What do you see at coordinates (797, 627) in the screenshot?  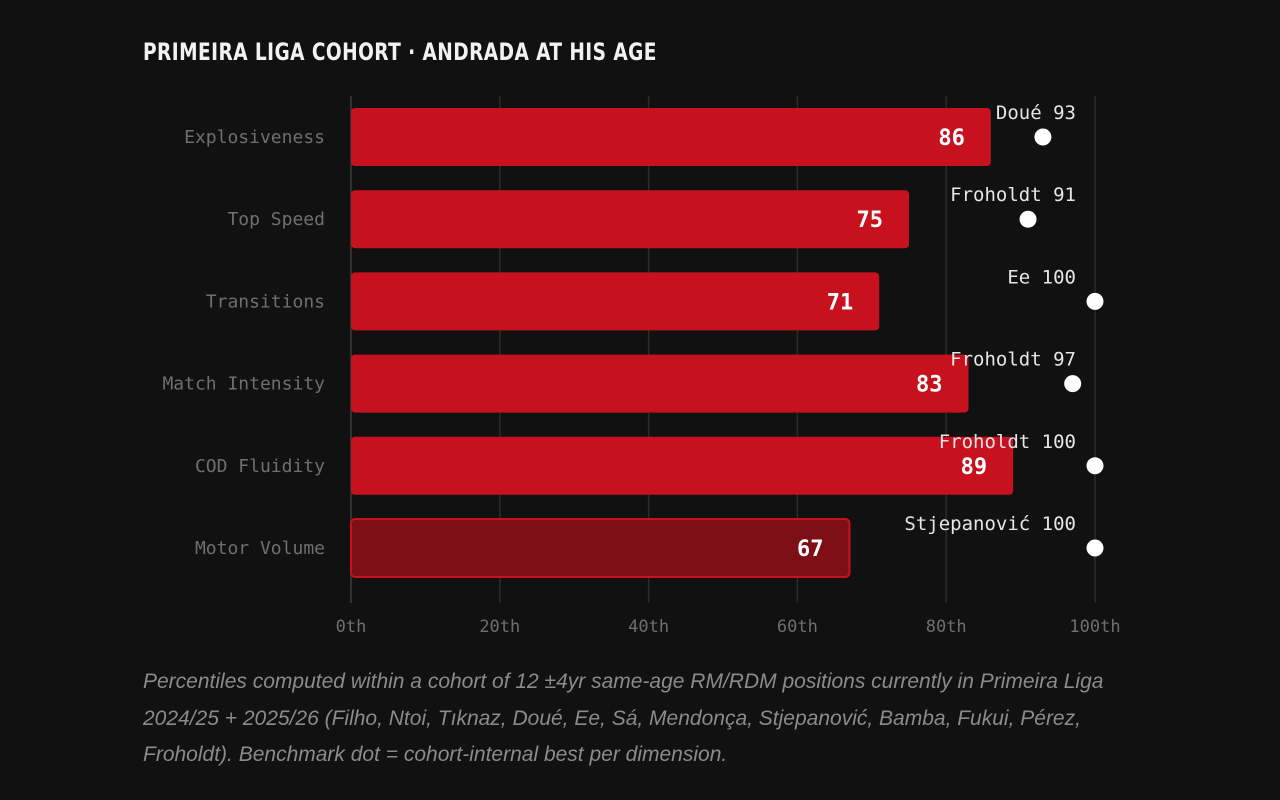 I see `x-tick-label: 60th` at bounding box center [797, 627].